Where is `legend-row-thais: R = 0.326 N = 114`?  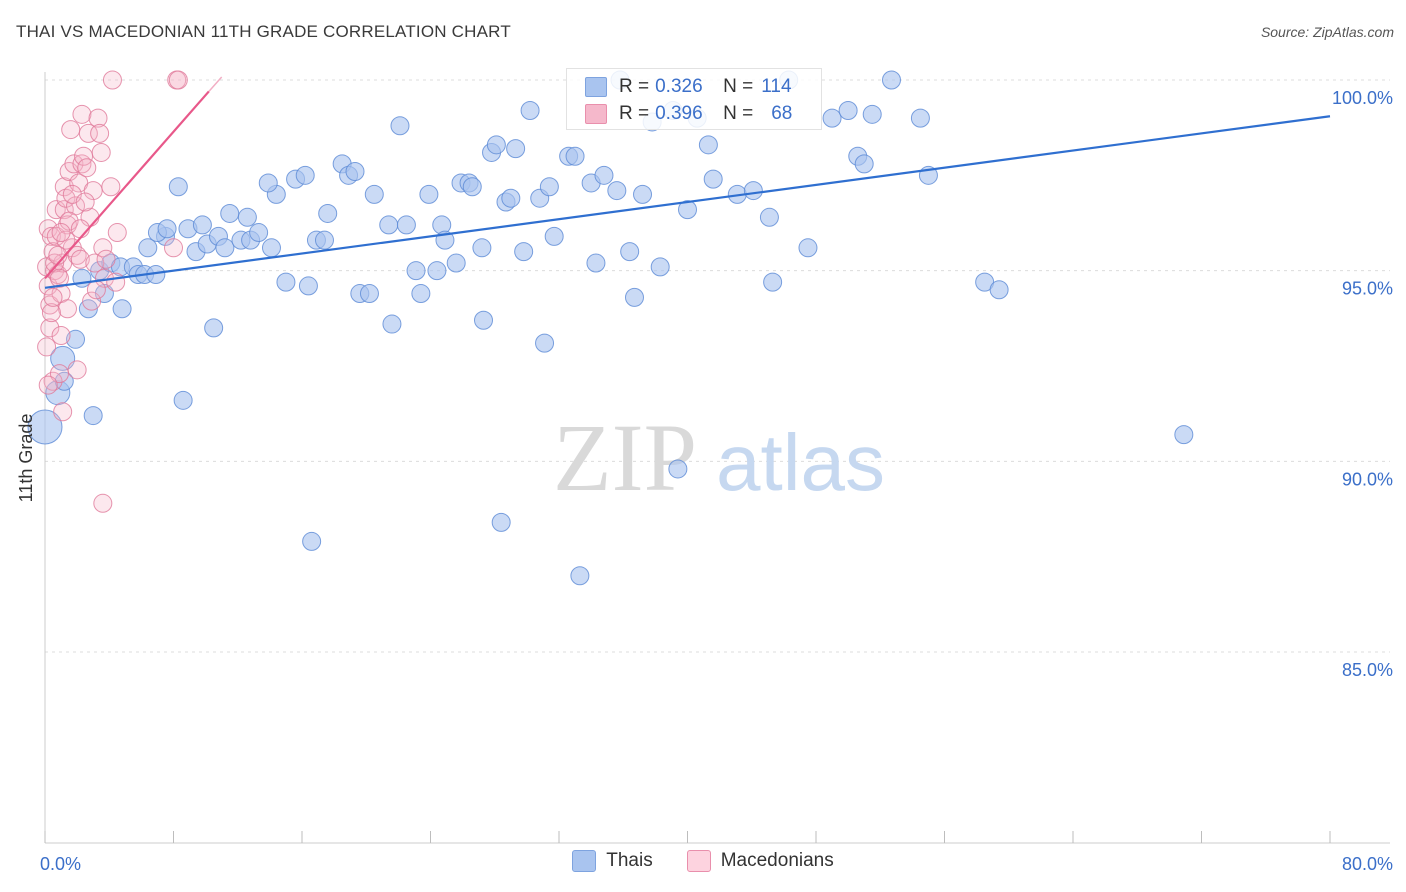
legend-row-thais: R = 0.326 N = 114 is located at coordinates (688, 87).